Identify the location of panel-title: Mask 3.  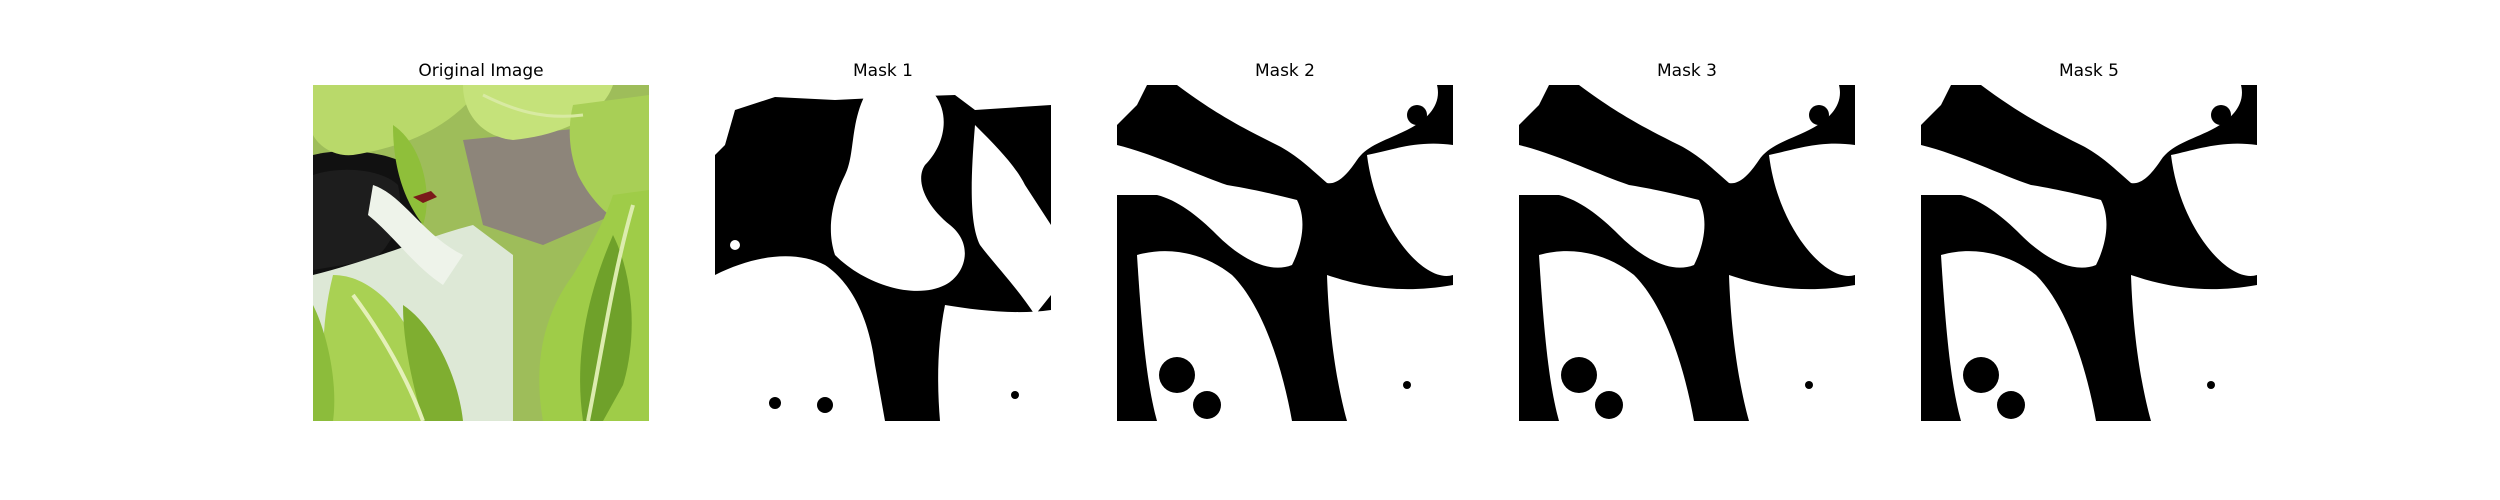
(1686, 71).